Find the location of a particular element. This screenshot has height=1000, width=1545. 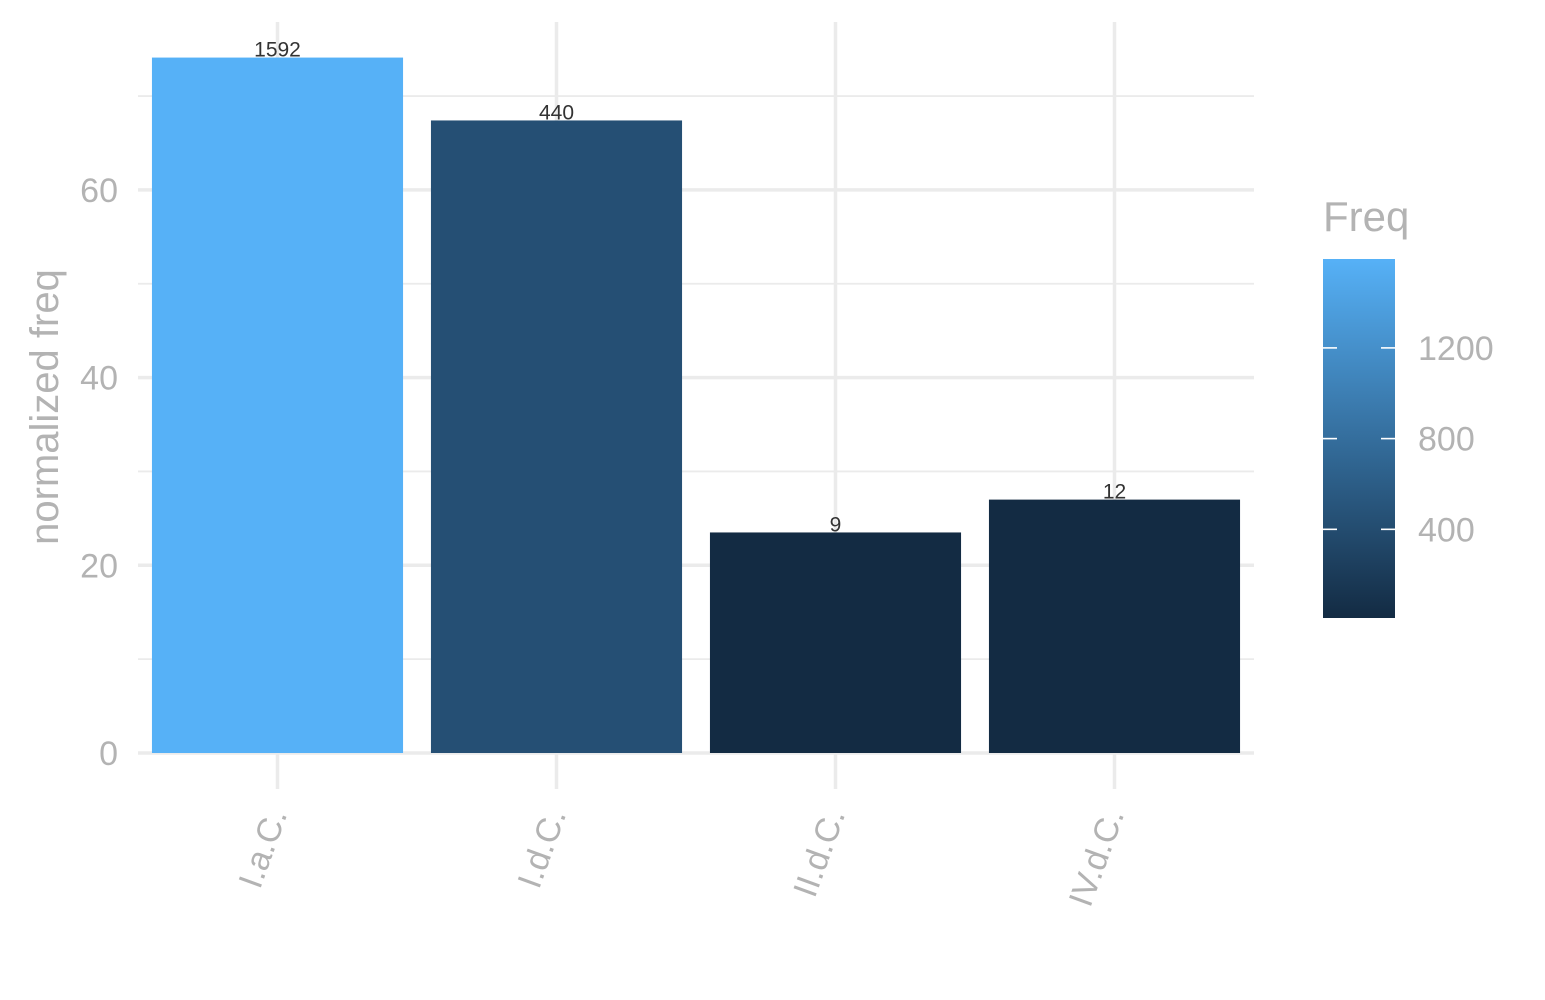

y-tick-label: 20 is located at coordinates (99, 566).